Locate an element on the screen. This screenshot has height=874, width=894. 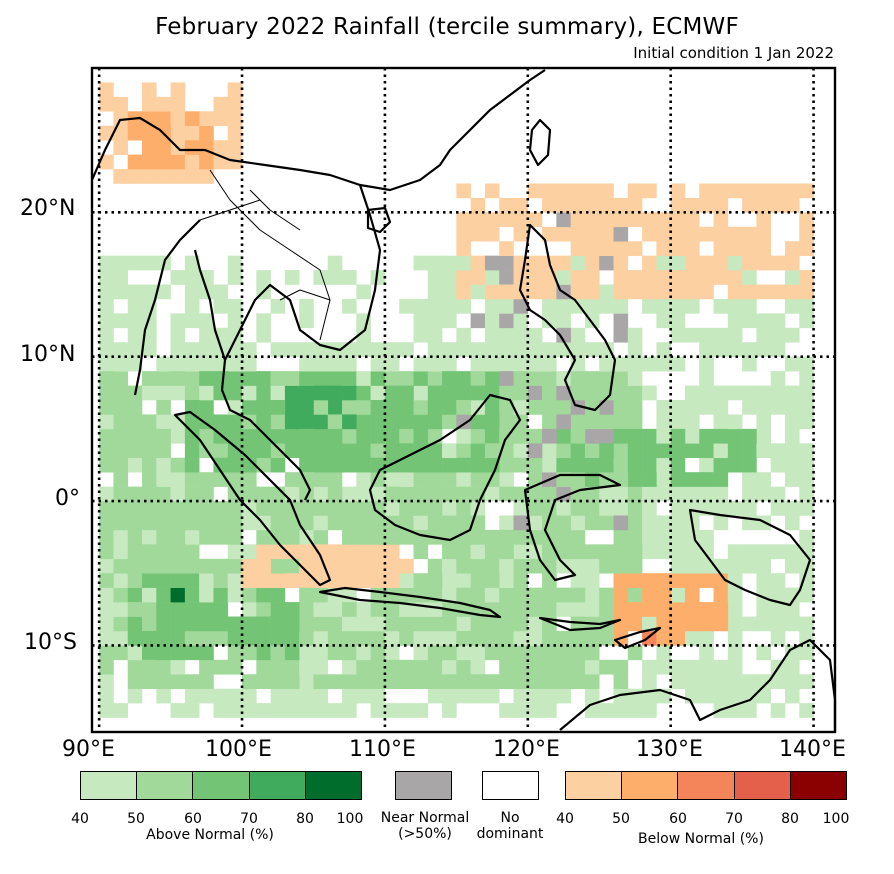
swatch-near-normal is located at coordinates (423, 785).